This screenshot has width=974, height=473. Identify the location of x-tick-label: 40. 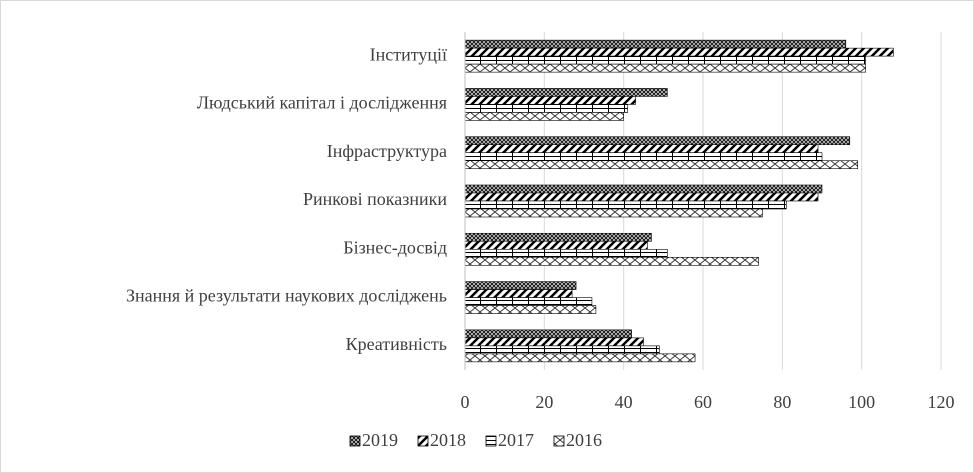
(624, 402).